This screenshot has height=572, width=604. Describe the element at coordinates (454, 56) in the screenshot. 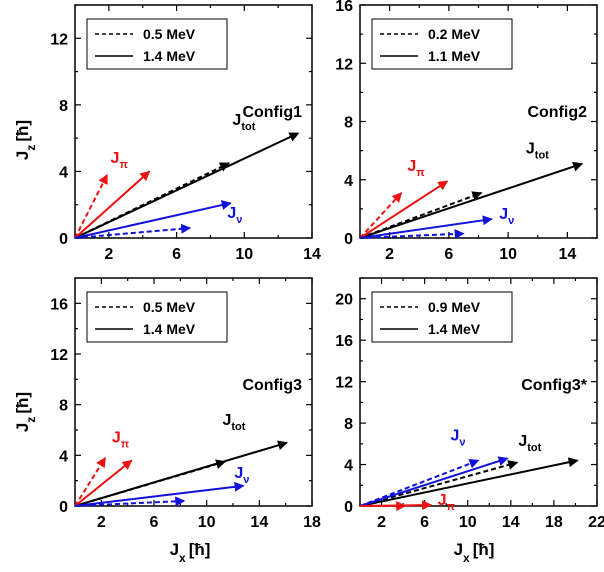

I see `legend-label: 1.1 MeV` at that location.